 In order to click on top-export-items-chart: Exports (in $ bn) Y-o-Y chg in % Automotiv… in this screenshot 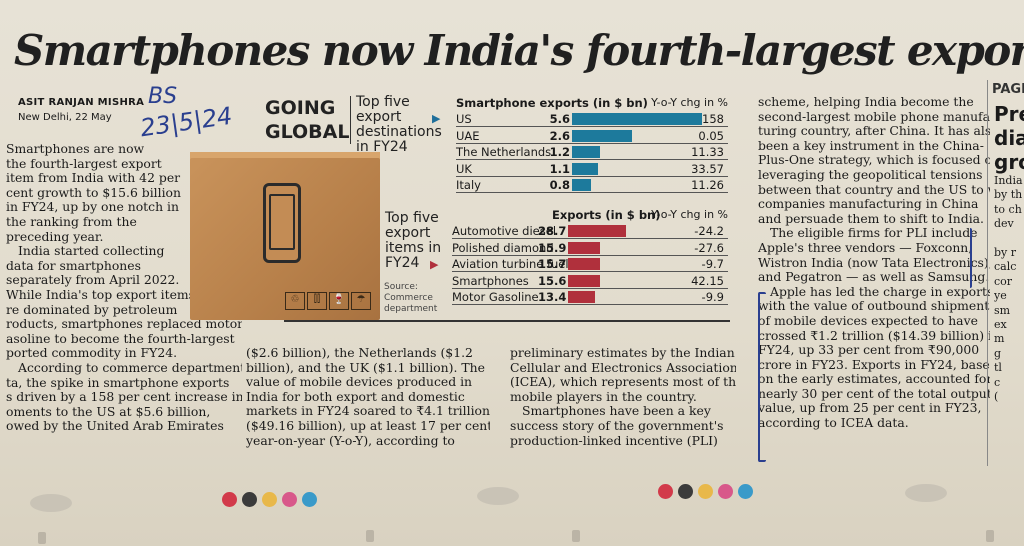, I will do `click(590, 263)`.